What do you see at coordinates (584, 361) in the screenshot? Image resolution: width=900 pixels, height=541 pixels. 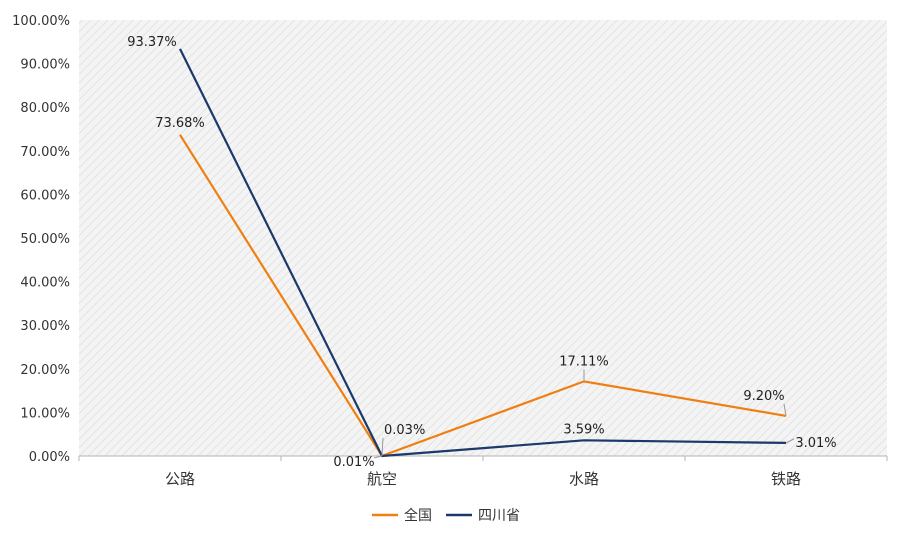 I see `data-label: 17.11%` at bounding box center [584, 361].